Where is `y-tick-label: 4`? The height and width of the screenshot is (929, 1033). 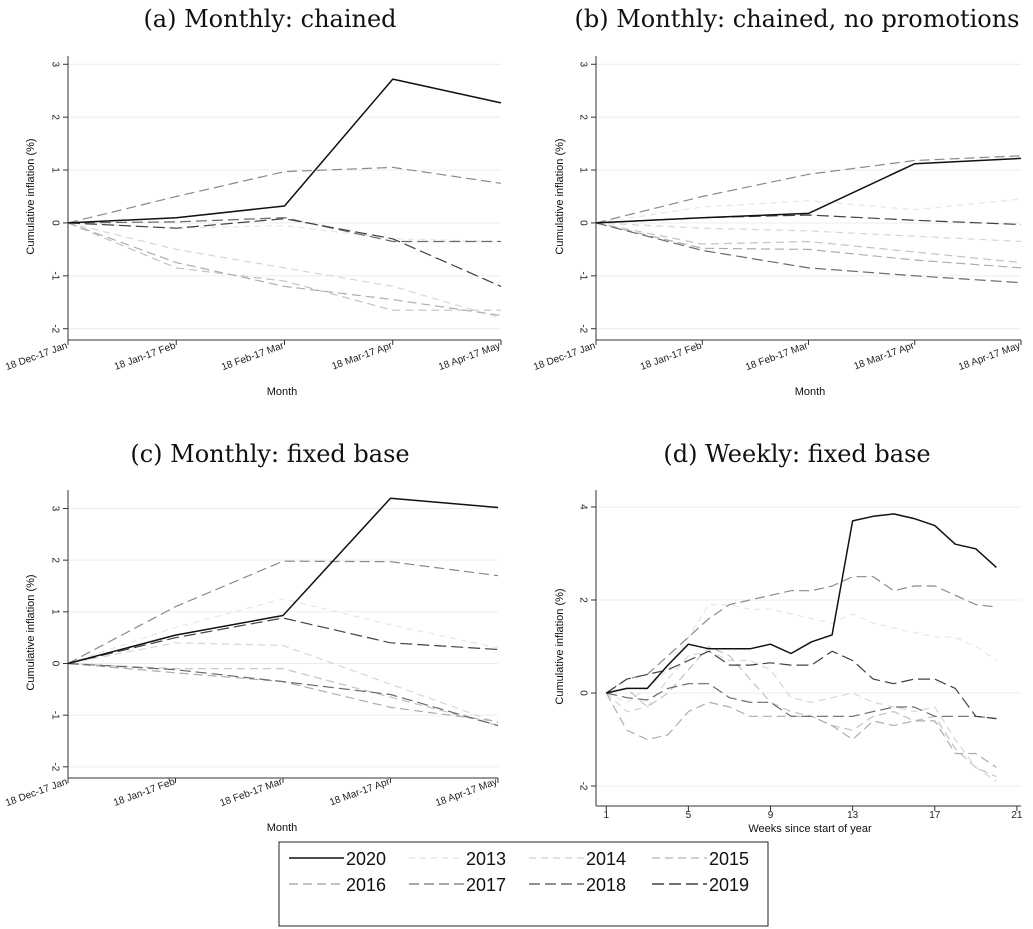 y-tick-label: 4 is located at coordinates (582, 507).